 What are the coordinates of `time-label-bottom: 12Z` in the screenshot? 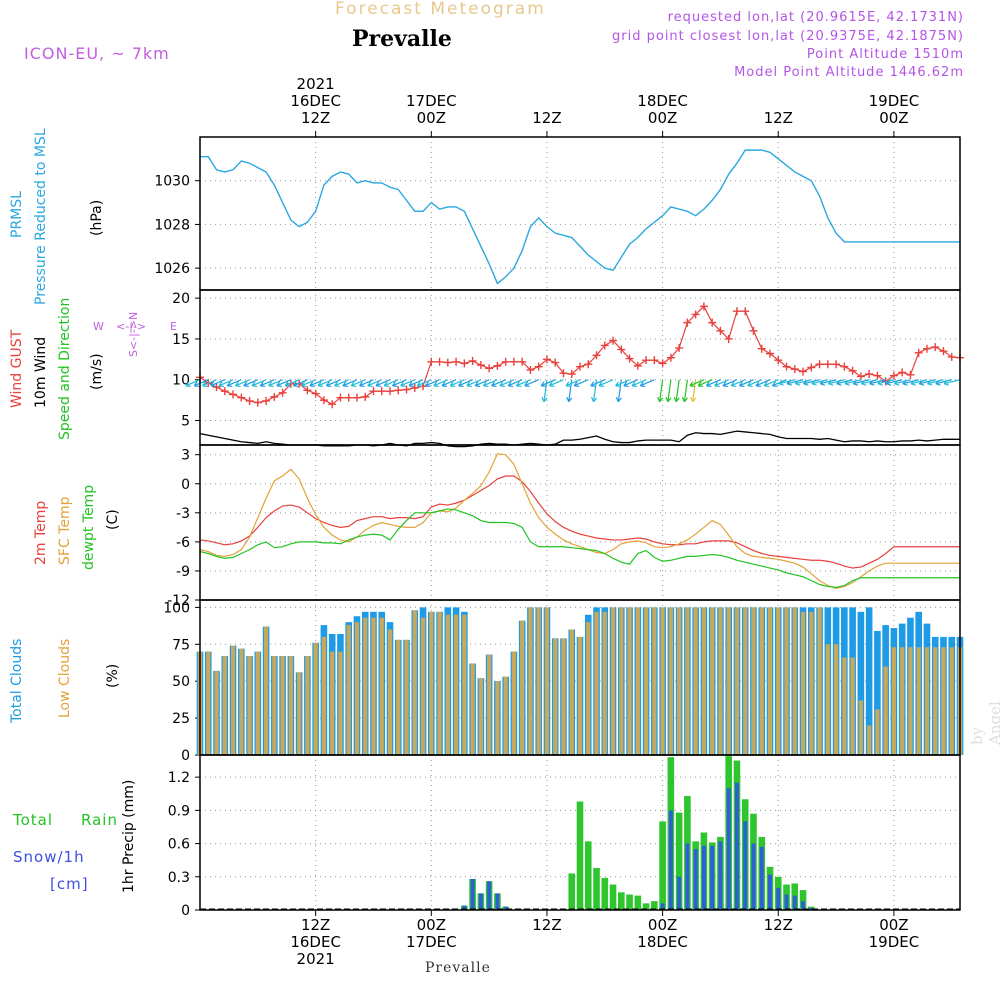 It's located at (778, 925).